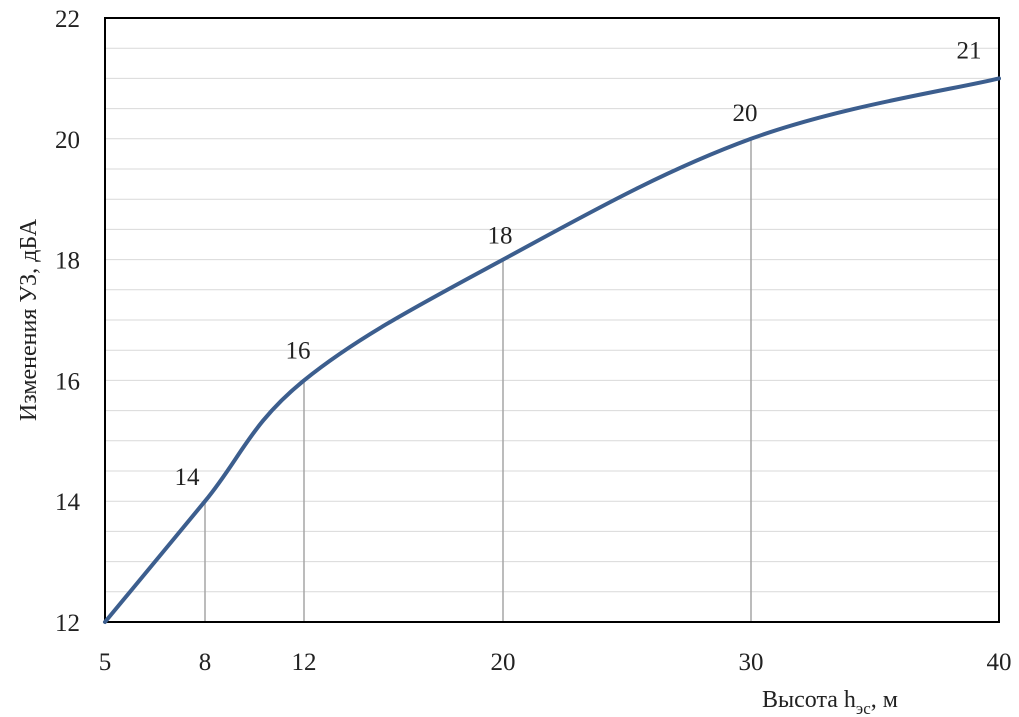  I want to click on data-label: 21, so click(969, 50).